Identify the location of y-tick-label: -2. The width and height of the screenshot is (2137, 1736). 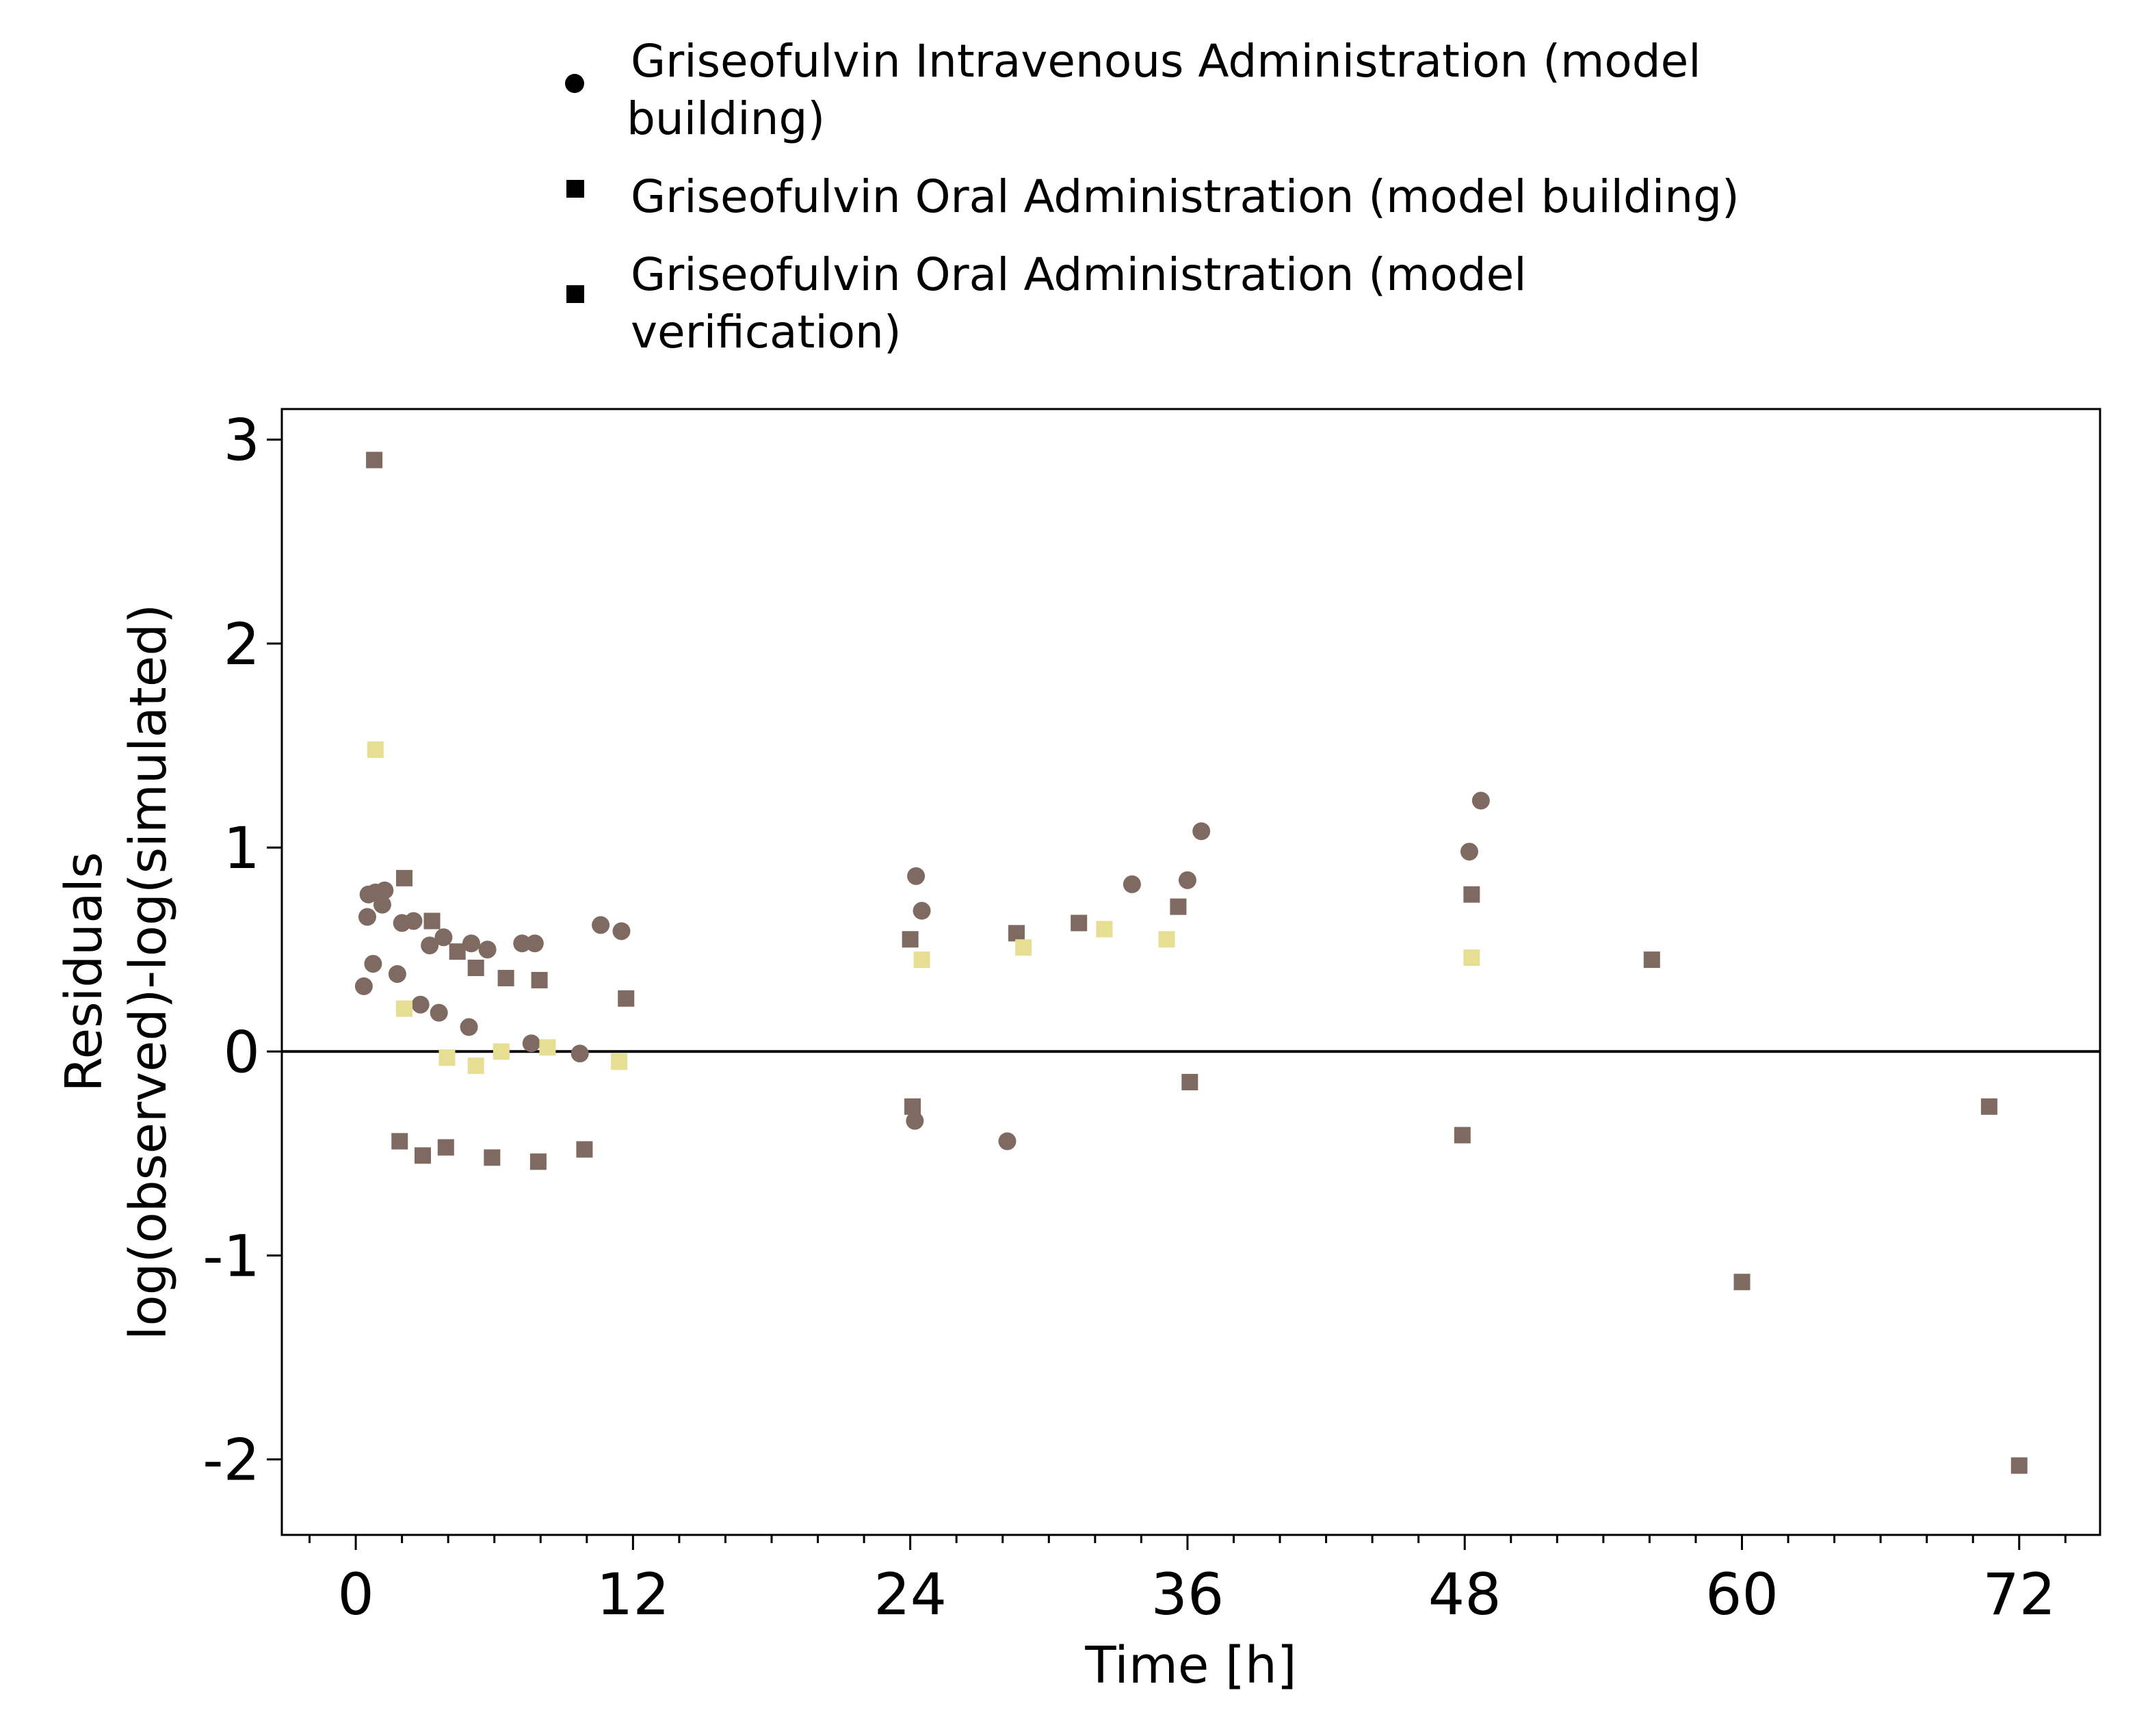
(231, 1460).